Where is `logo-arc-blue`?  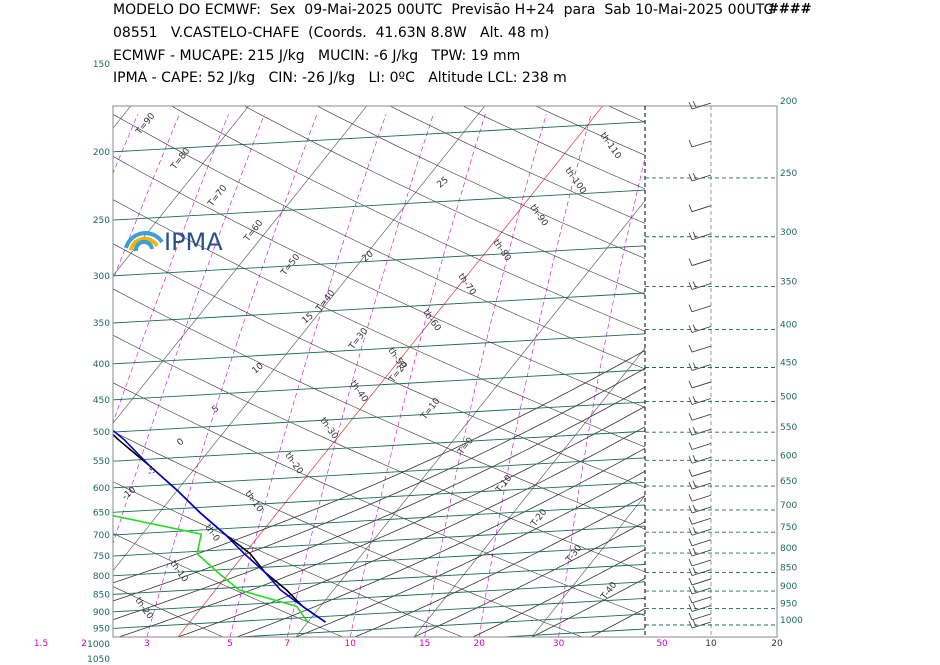 logo-arc-blue is located at coordinates (144, 240).